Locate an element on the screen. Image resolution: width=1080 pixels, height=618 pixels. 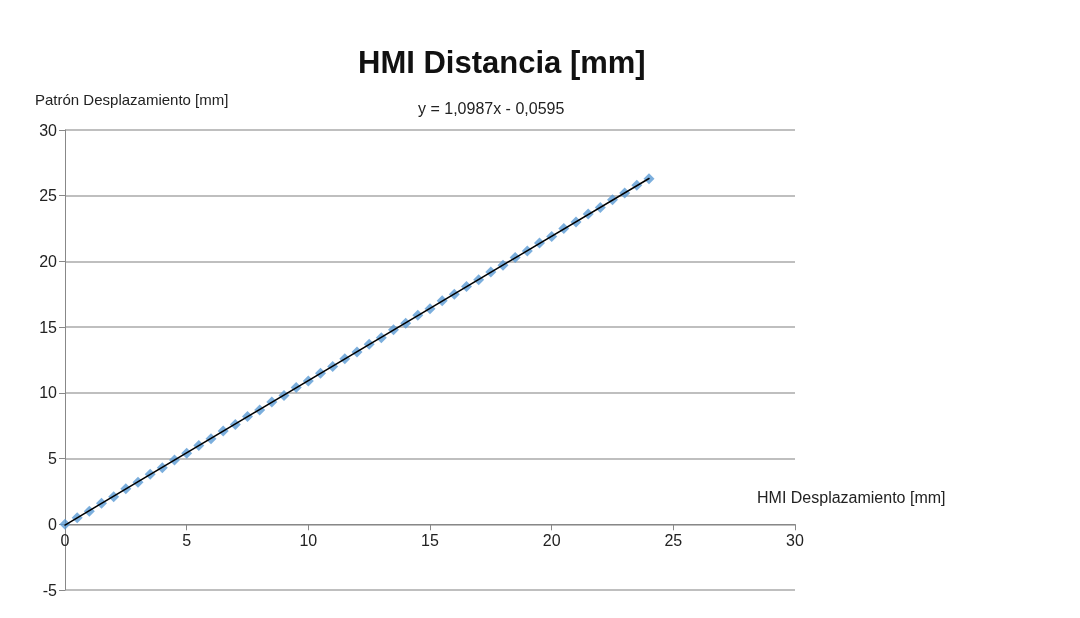
y-tick-label: 5 is located at coordinates (53, 459).